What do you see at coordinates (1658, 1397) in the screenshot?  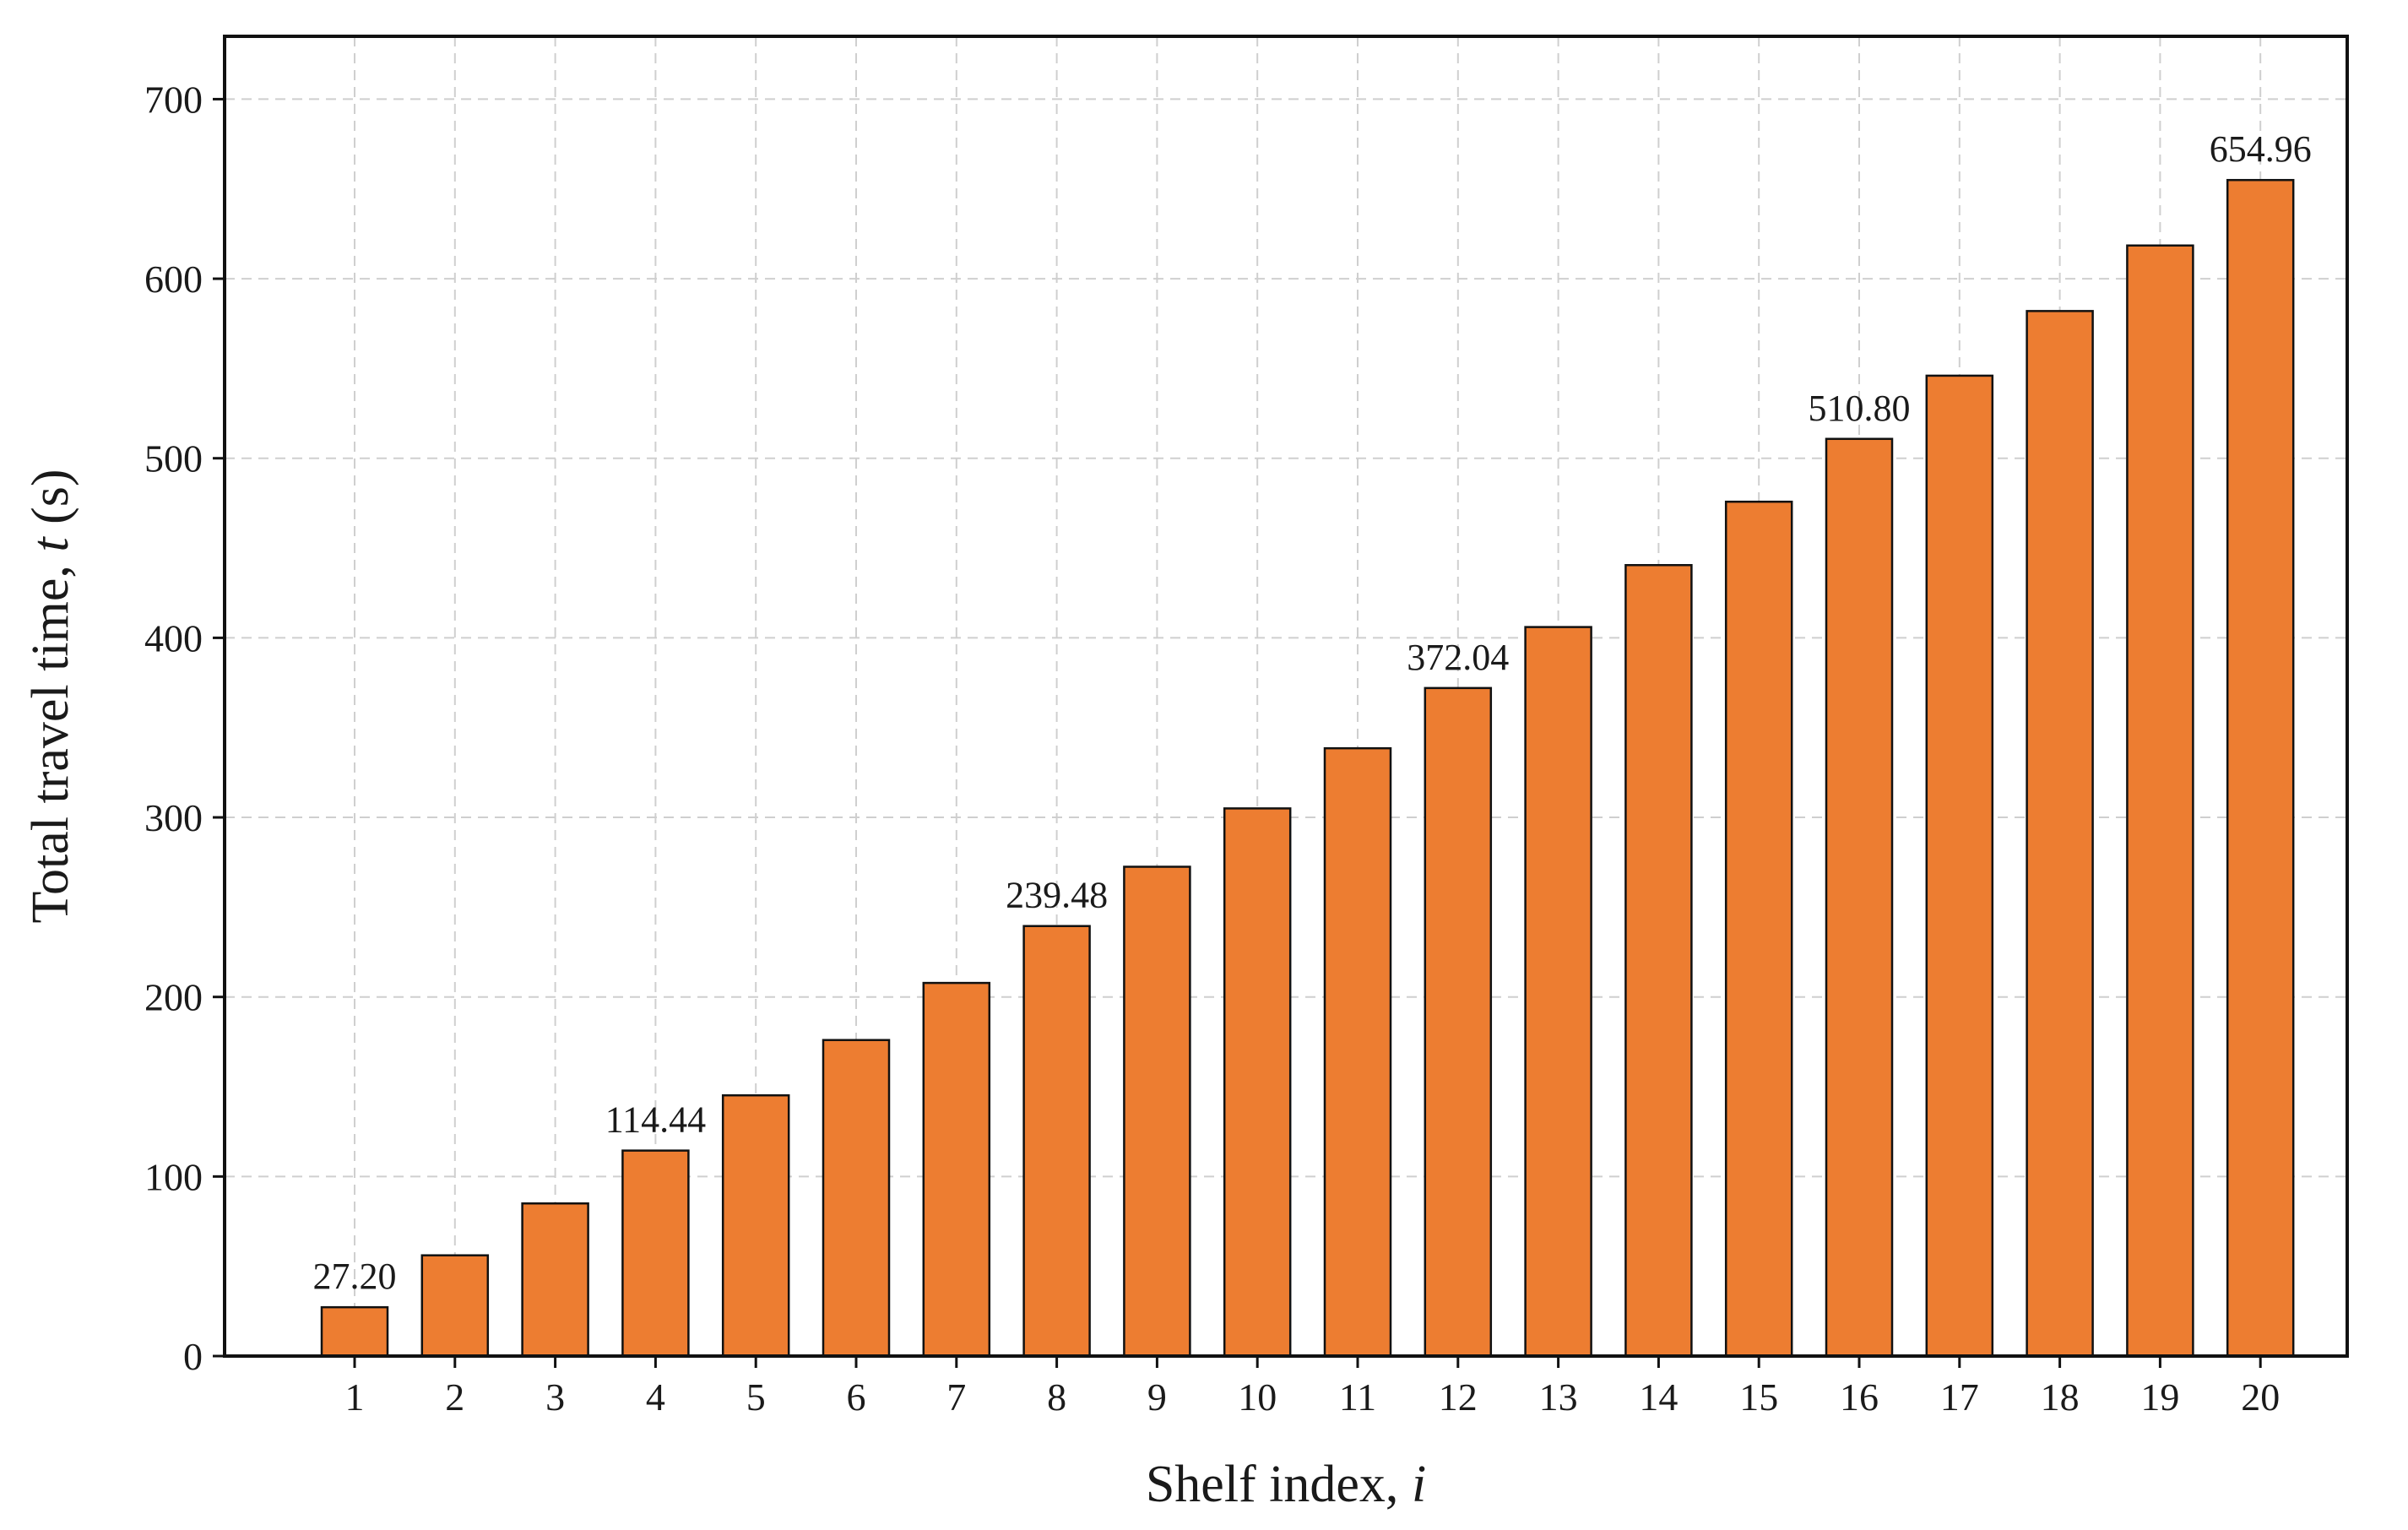 I see `x-tick-label: 14` at bounding box center [1658, 1397].